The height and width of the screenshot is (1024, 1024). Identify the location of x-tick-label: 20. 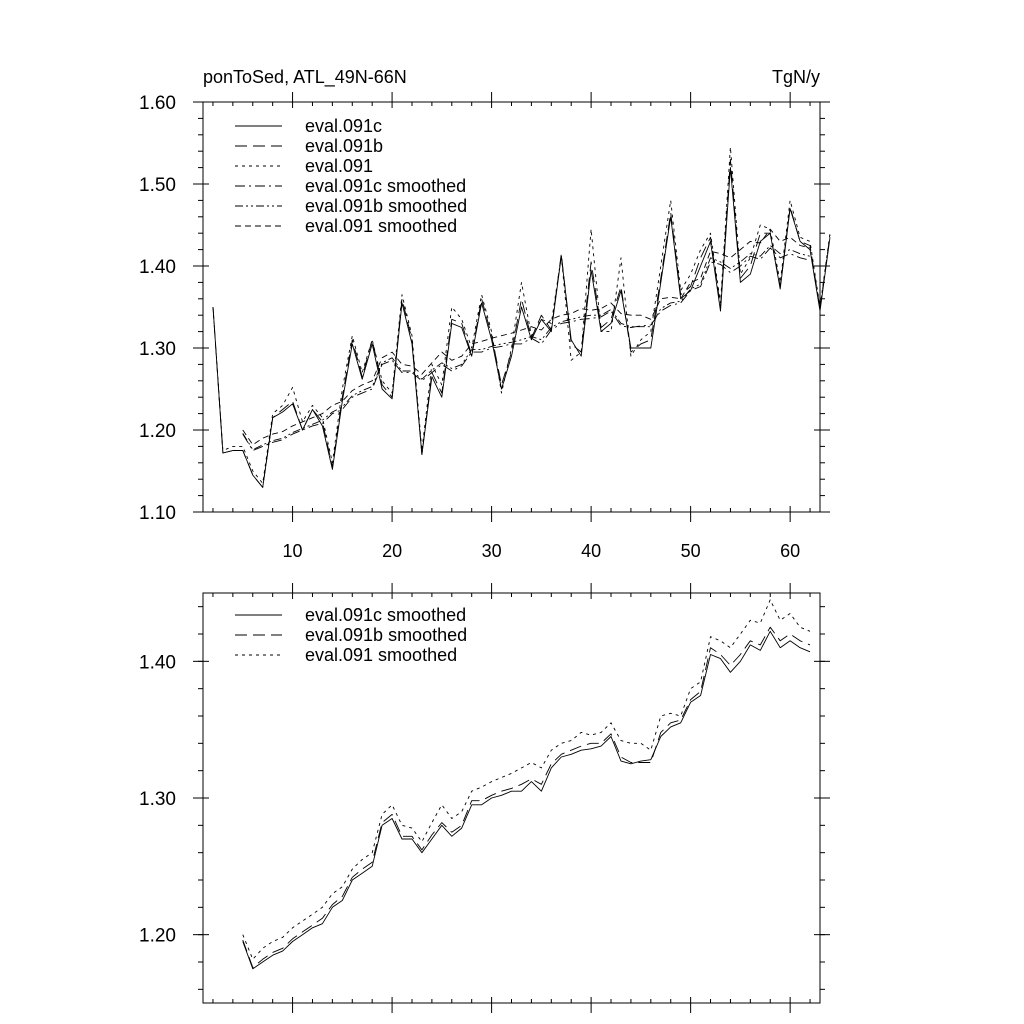
(392, 551).